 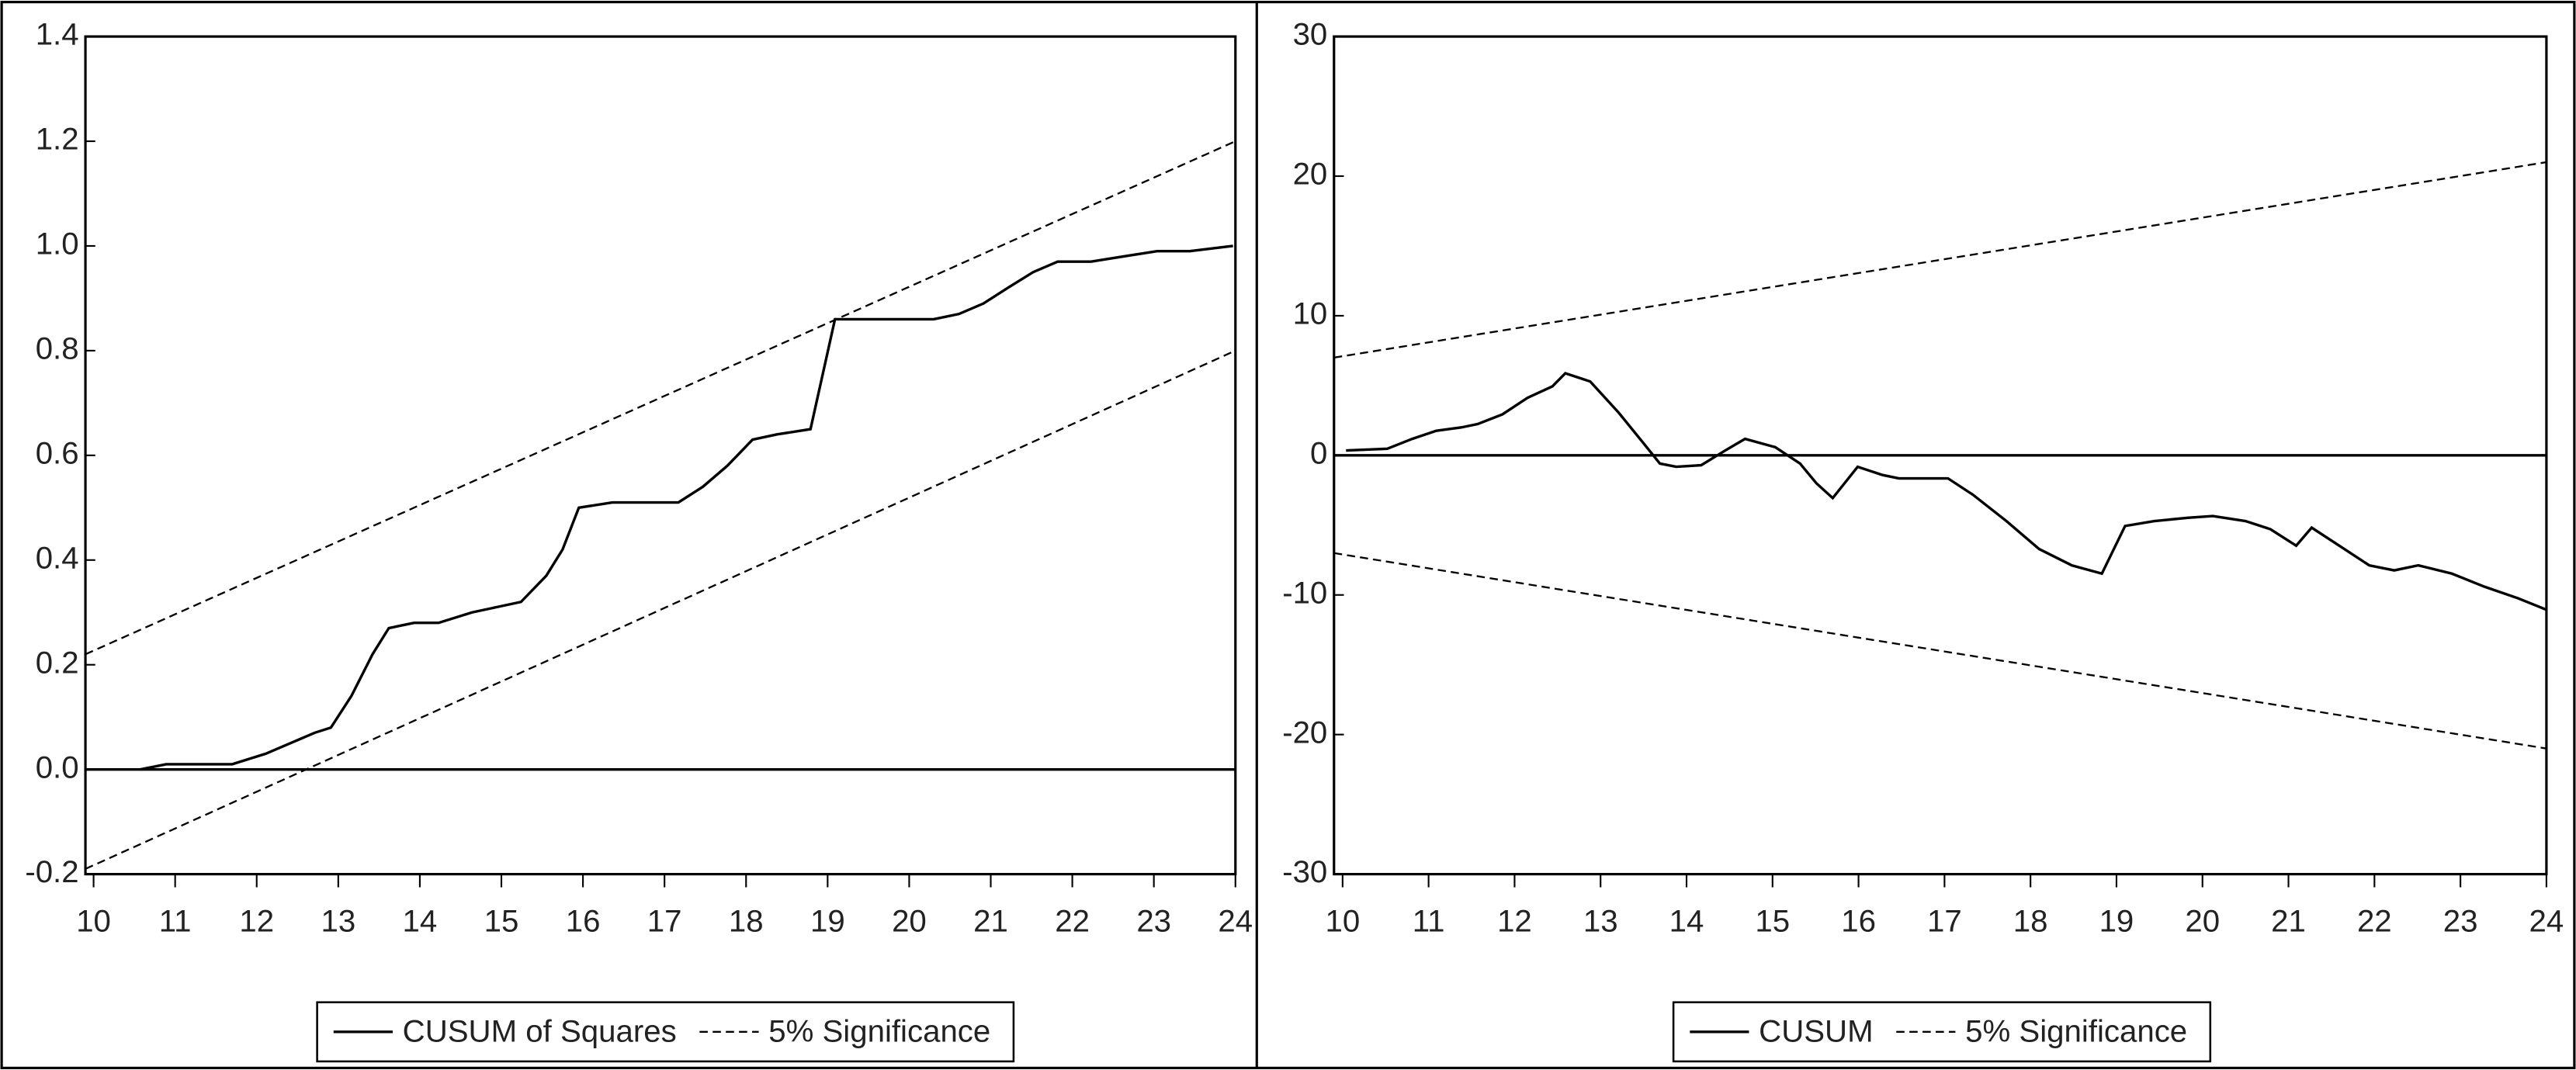 What do you see at coordinates (57, 244) in the screenshot?
I see `y-tick-label: 1.0` at bounding box center [57, 244].